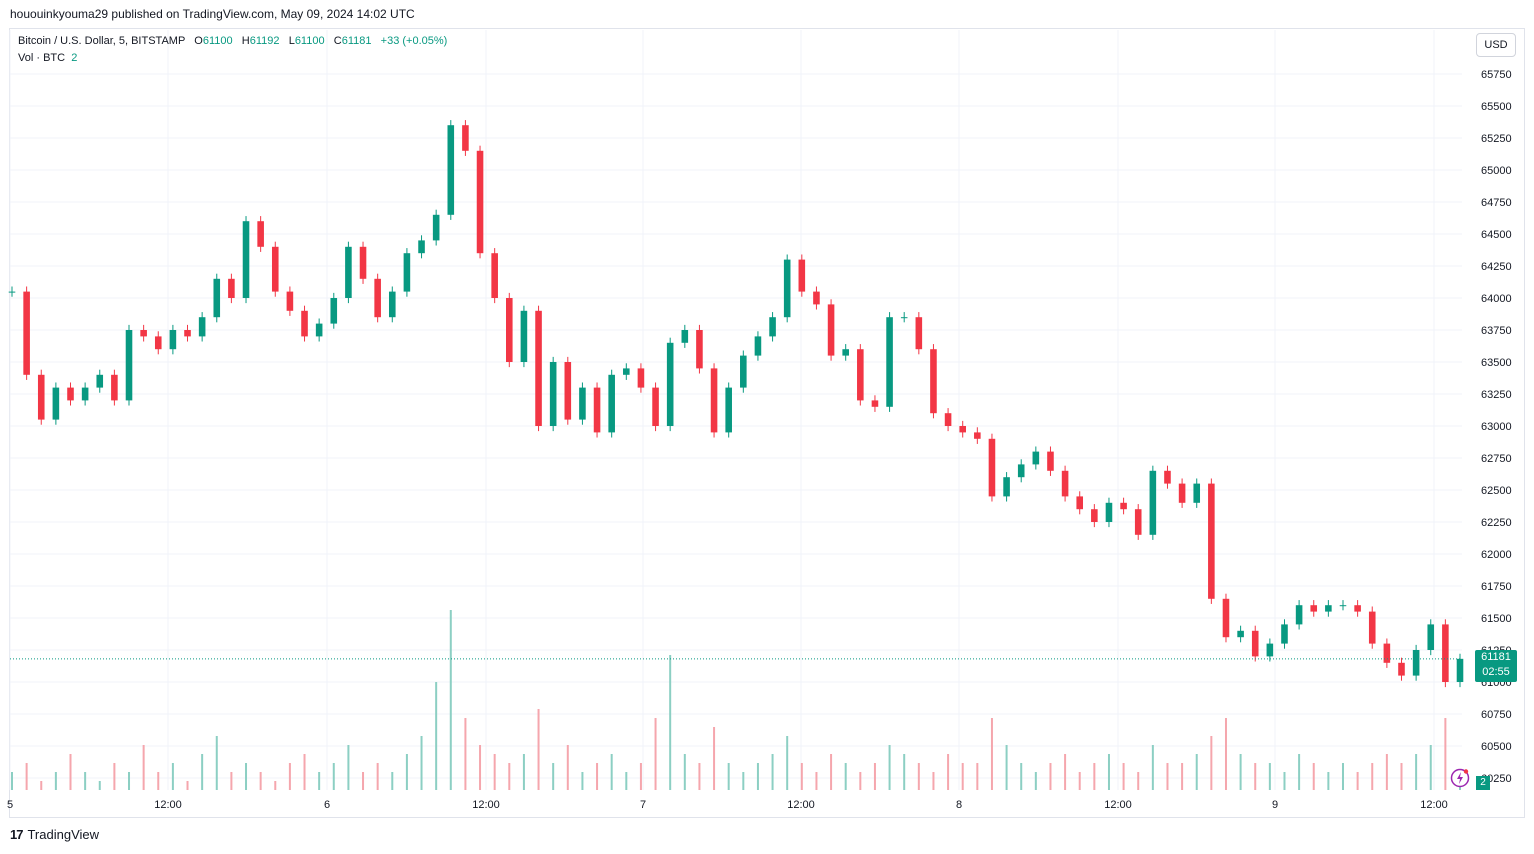  What do you see at coordinates (1496, 299) in the screenshot?
I see `y-tick-label: 64000` at bounding box center [1496, 299].